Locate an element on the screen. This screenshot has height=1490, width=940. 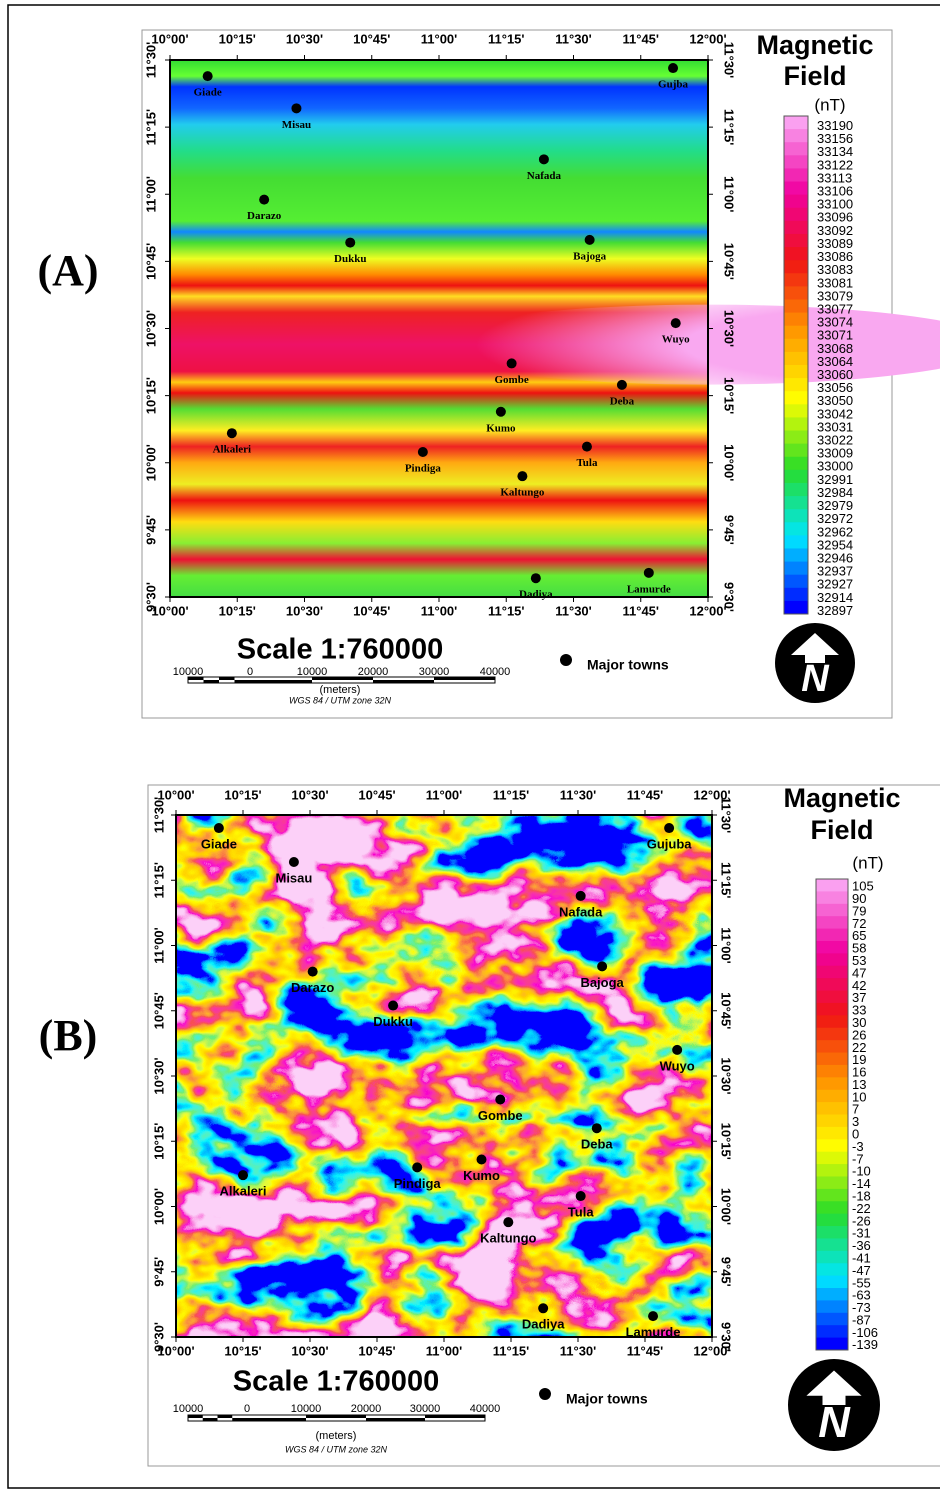
y-tick-label: 10°45' is located at coordinates (150, 261).